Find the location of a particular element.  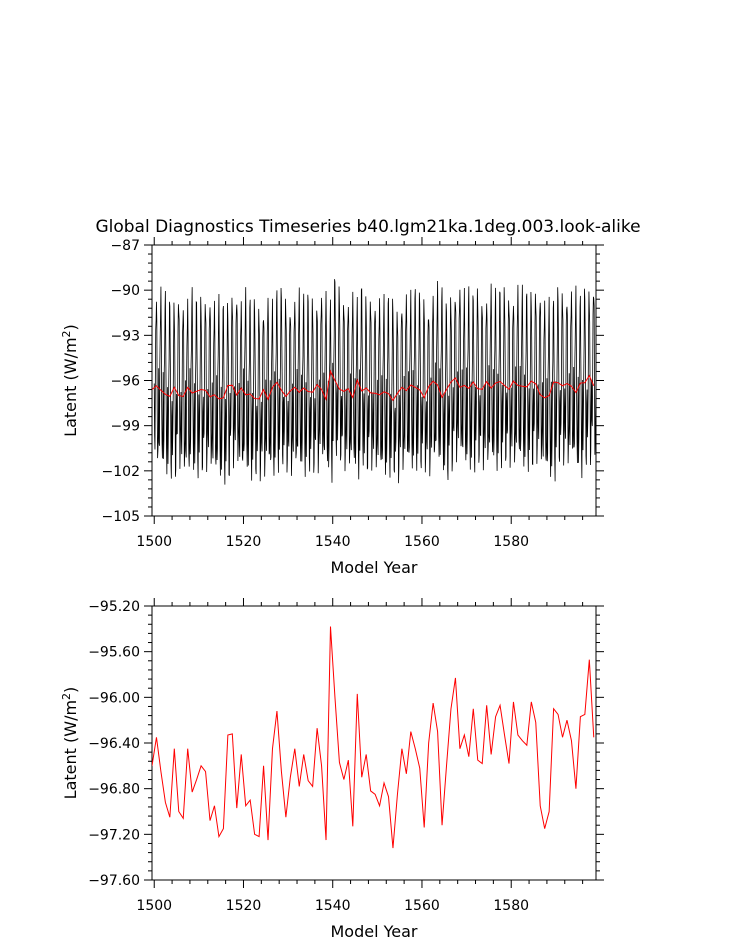

bottom-y-tick-label: −97.60 is located at coordinates (114, 881).